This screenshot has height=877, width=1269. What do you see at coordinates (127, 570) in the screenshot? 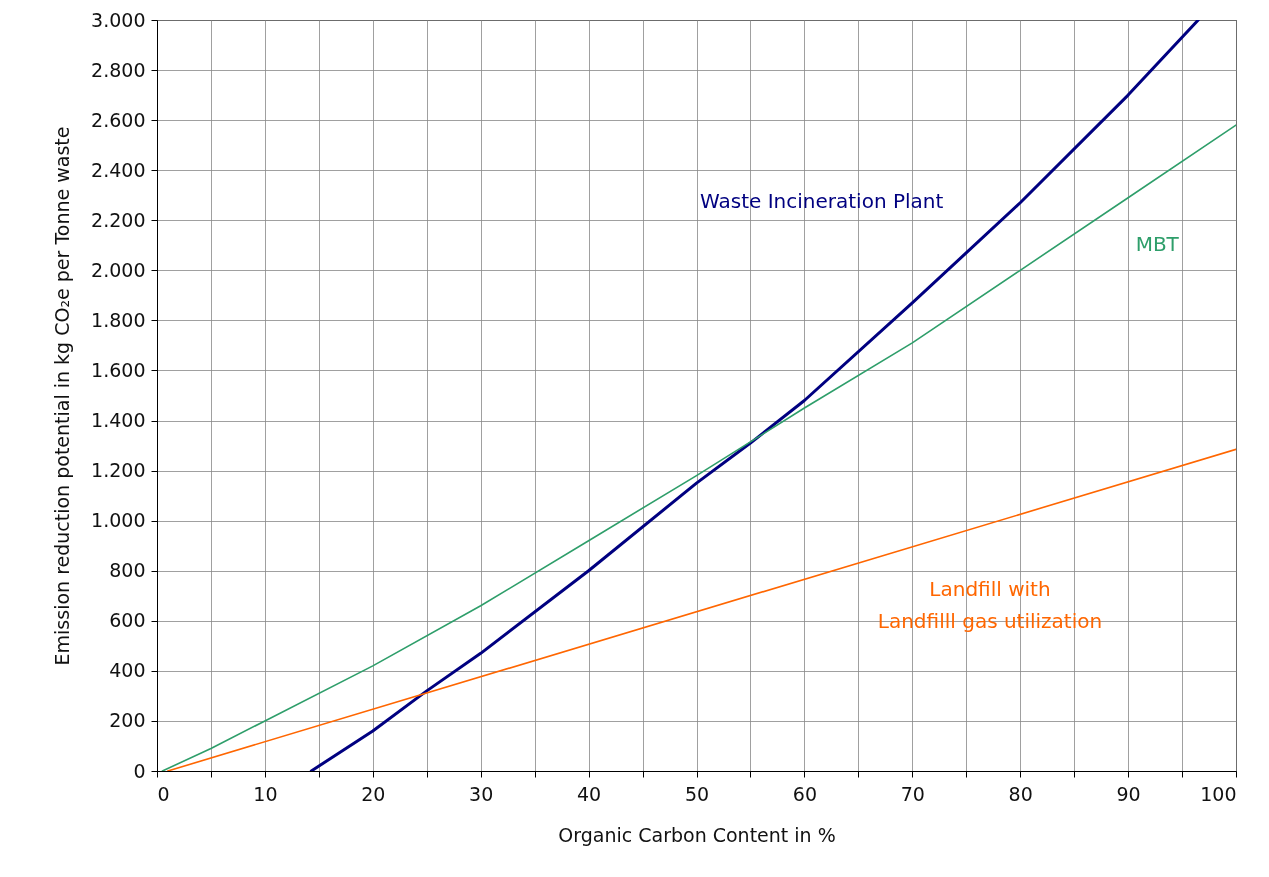
I see `y-tick-label: 800` at bounding box center [127, 570].